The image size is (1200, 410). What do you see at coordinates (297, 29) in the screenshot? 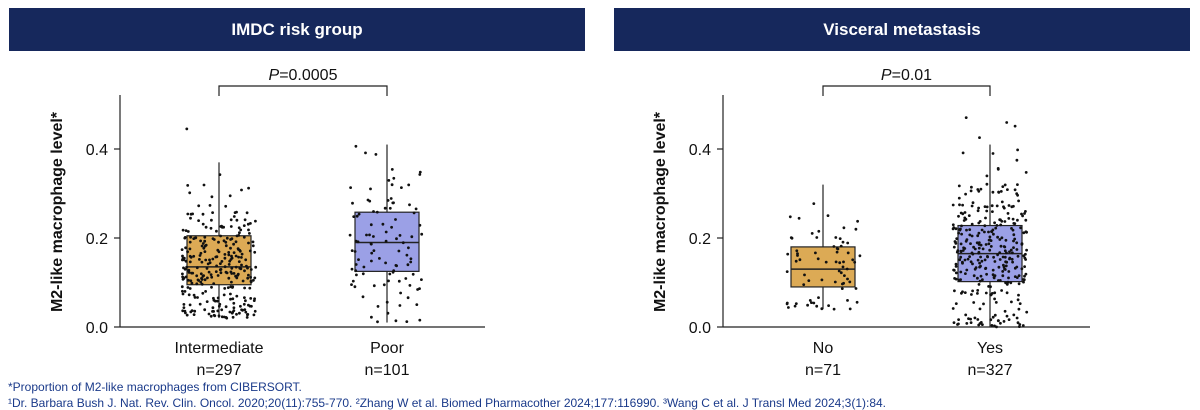
I see `panel-header-imdc: IMDC risk group` at bounding box center [297, 29].